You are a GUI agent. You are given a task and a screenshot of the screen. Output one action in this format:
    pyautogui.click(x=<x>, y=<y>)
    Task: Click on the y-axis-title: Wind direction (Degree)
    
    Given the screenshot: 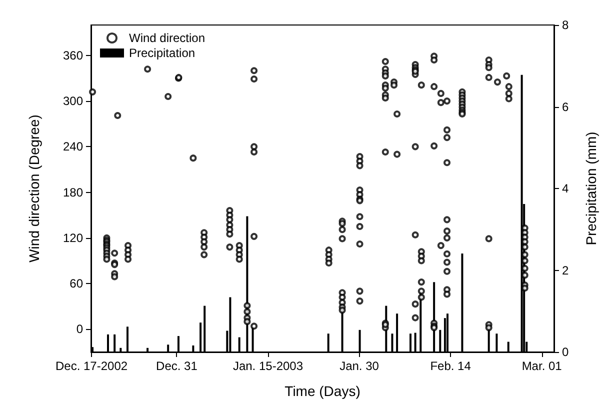 What is the action you would take?
    pyautogui.click(x=34, y=188)
    